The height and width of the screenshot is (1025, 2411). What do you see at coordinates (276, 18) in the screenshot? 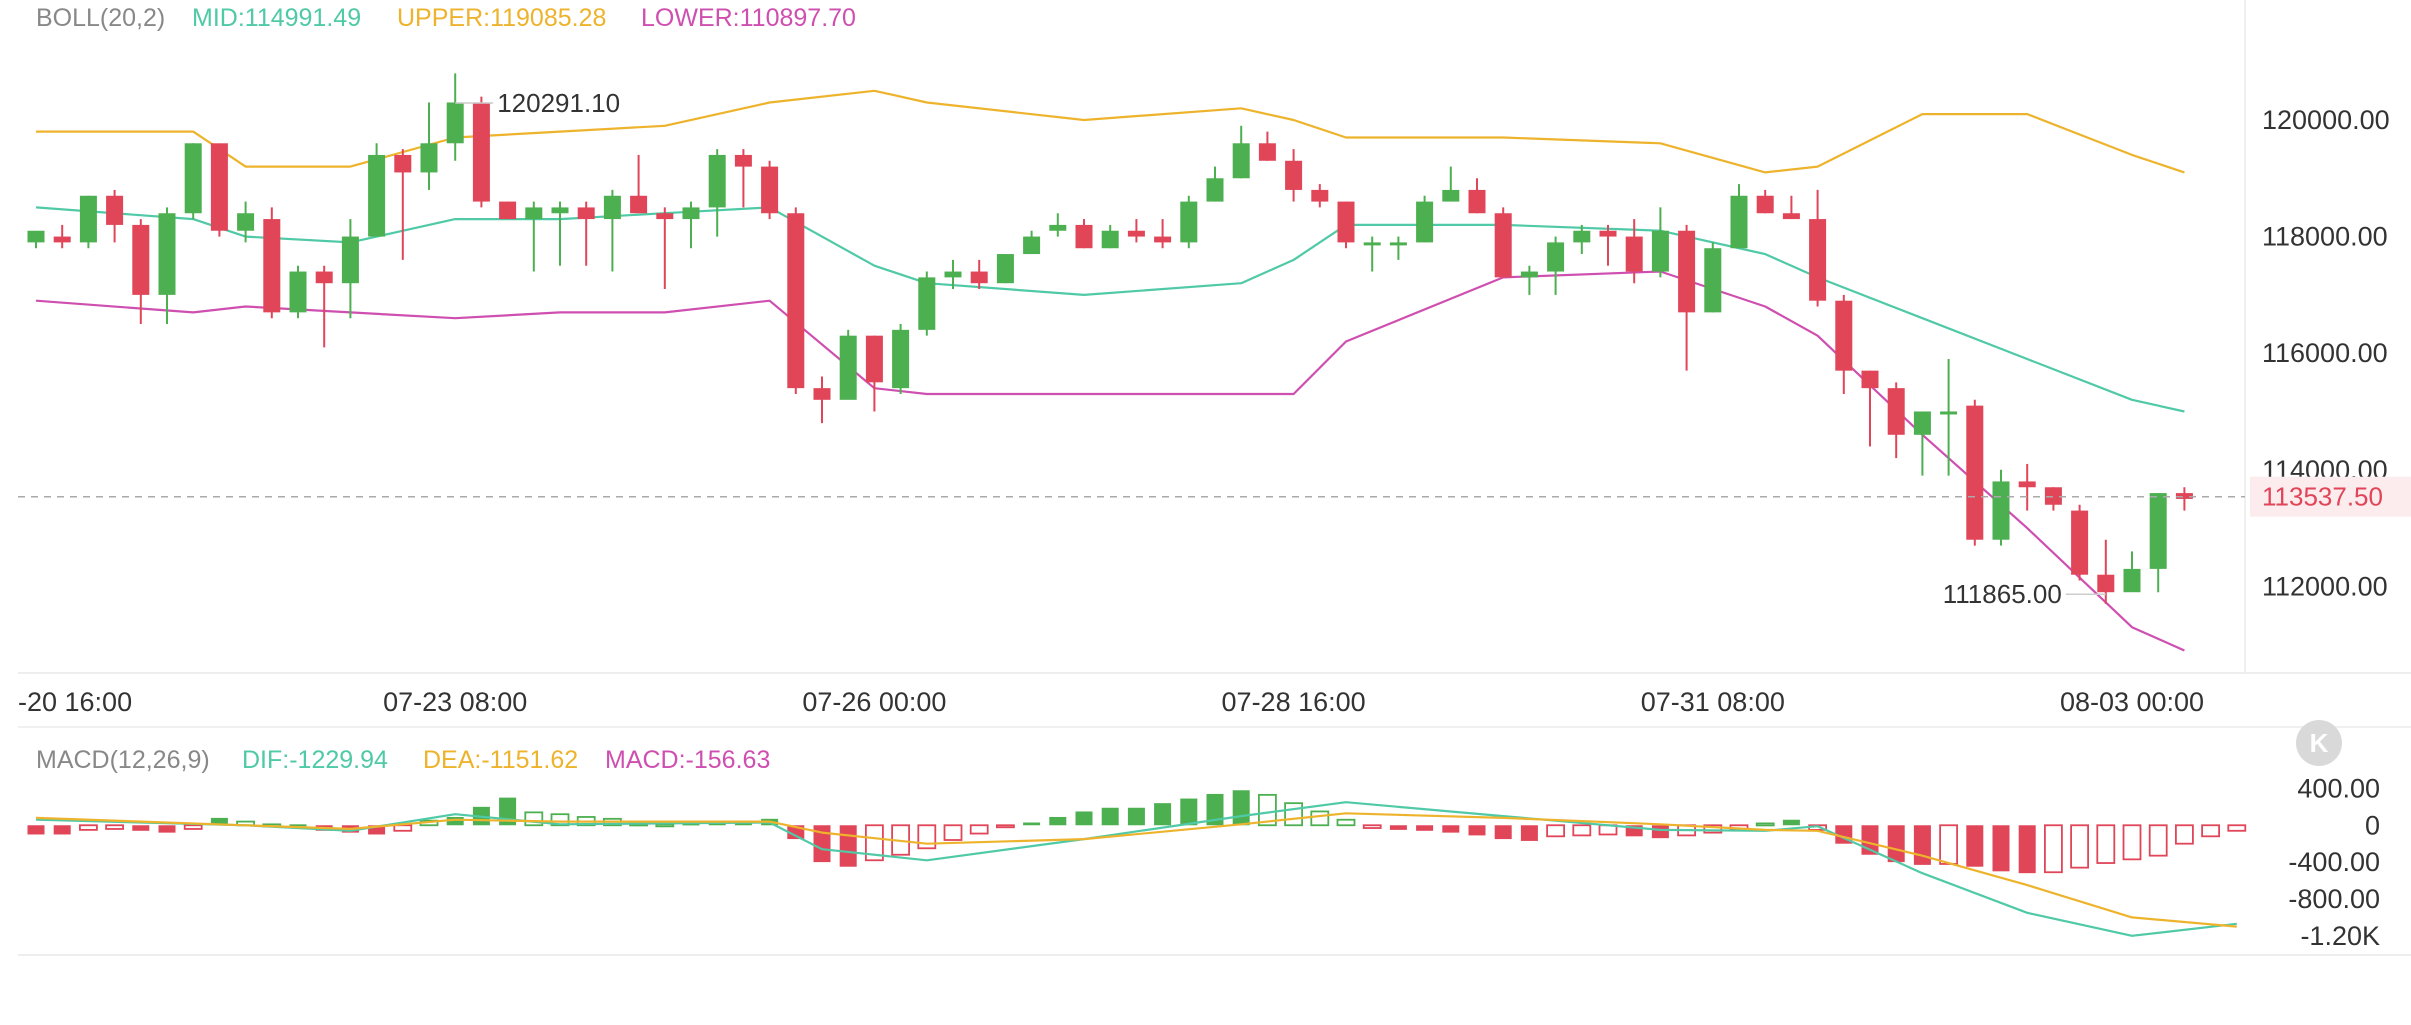
I see `boll-legend-mid: MID:114991.49` at bounding box center [276, 18].